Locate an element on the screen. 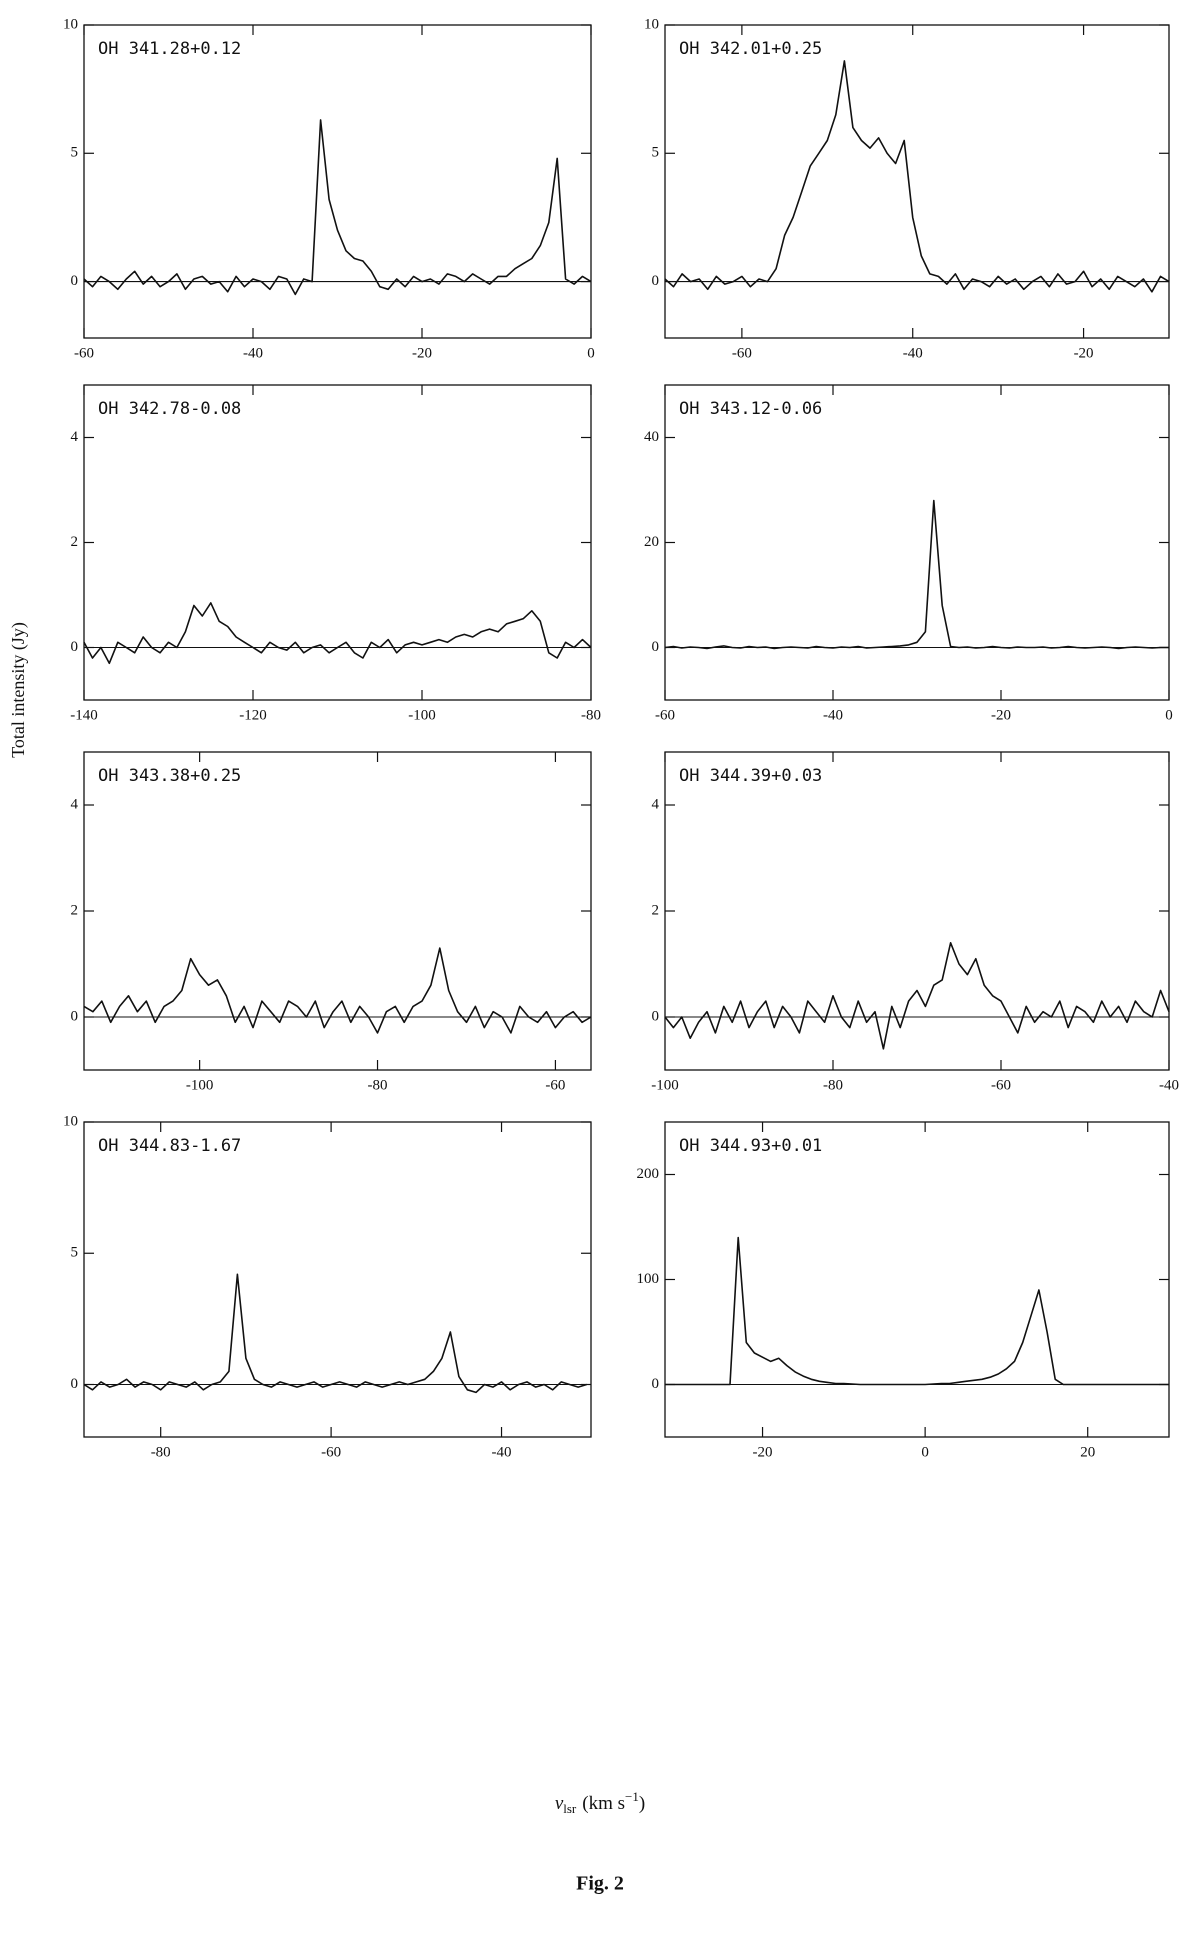 This screenshot has height=1940, width=1200. x-label-symbol: v is located at coordinates (559, 1803).